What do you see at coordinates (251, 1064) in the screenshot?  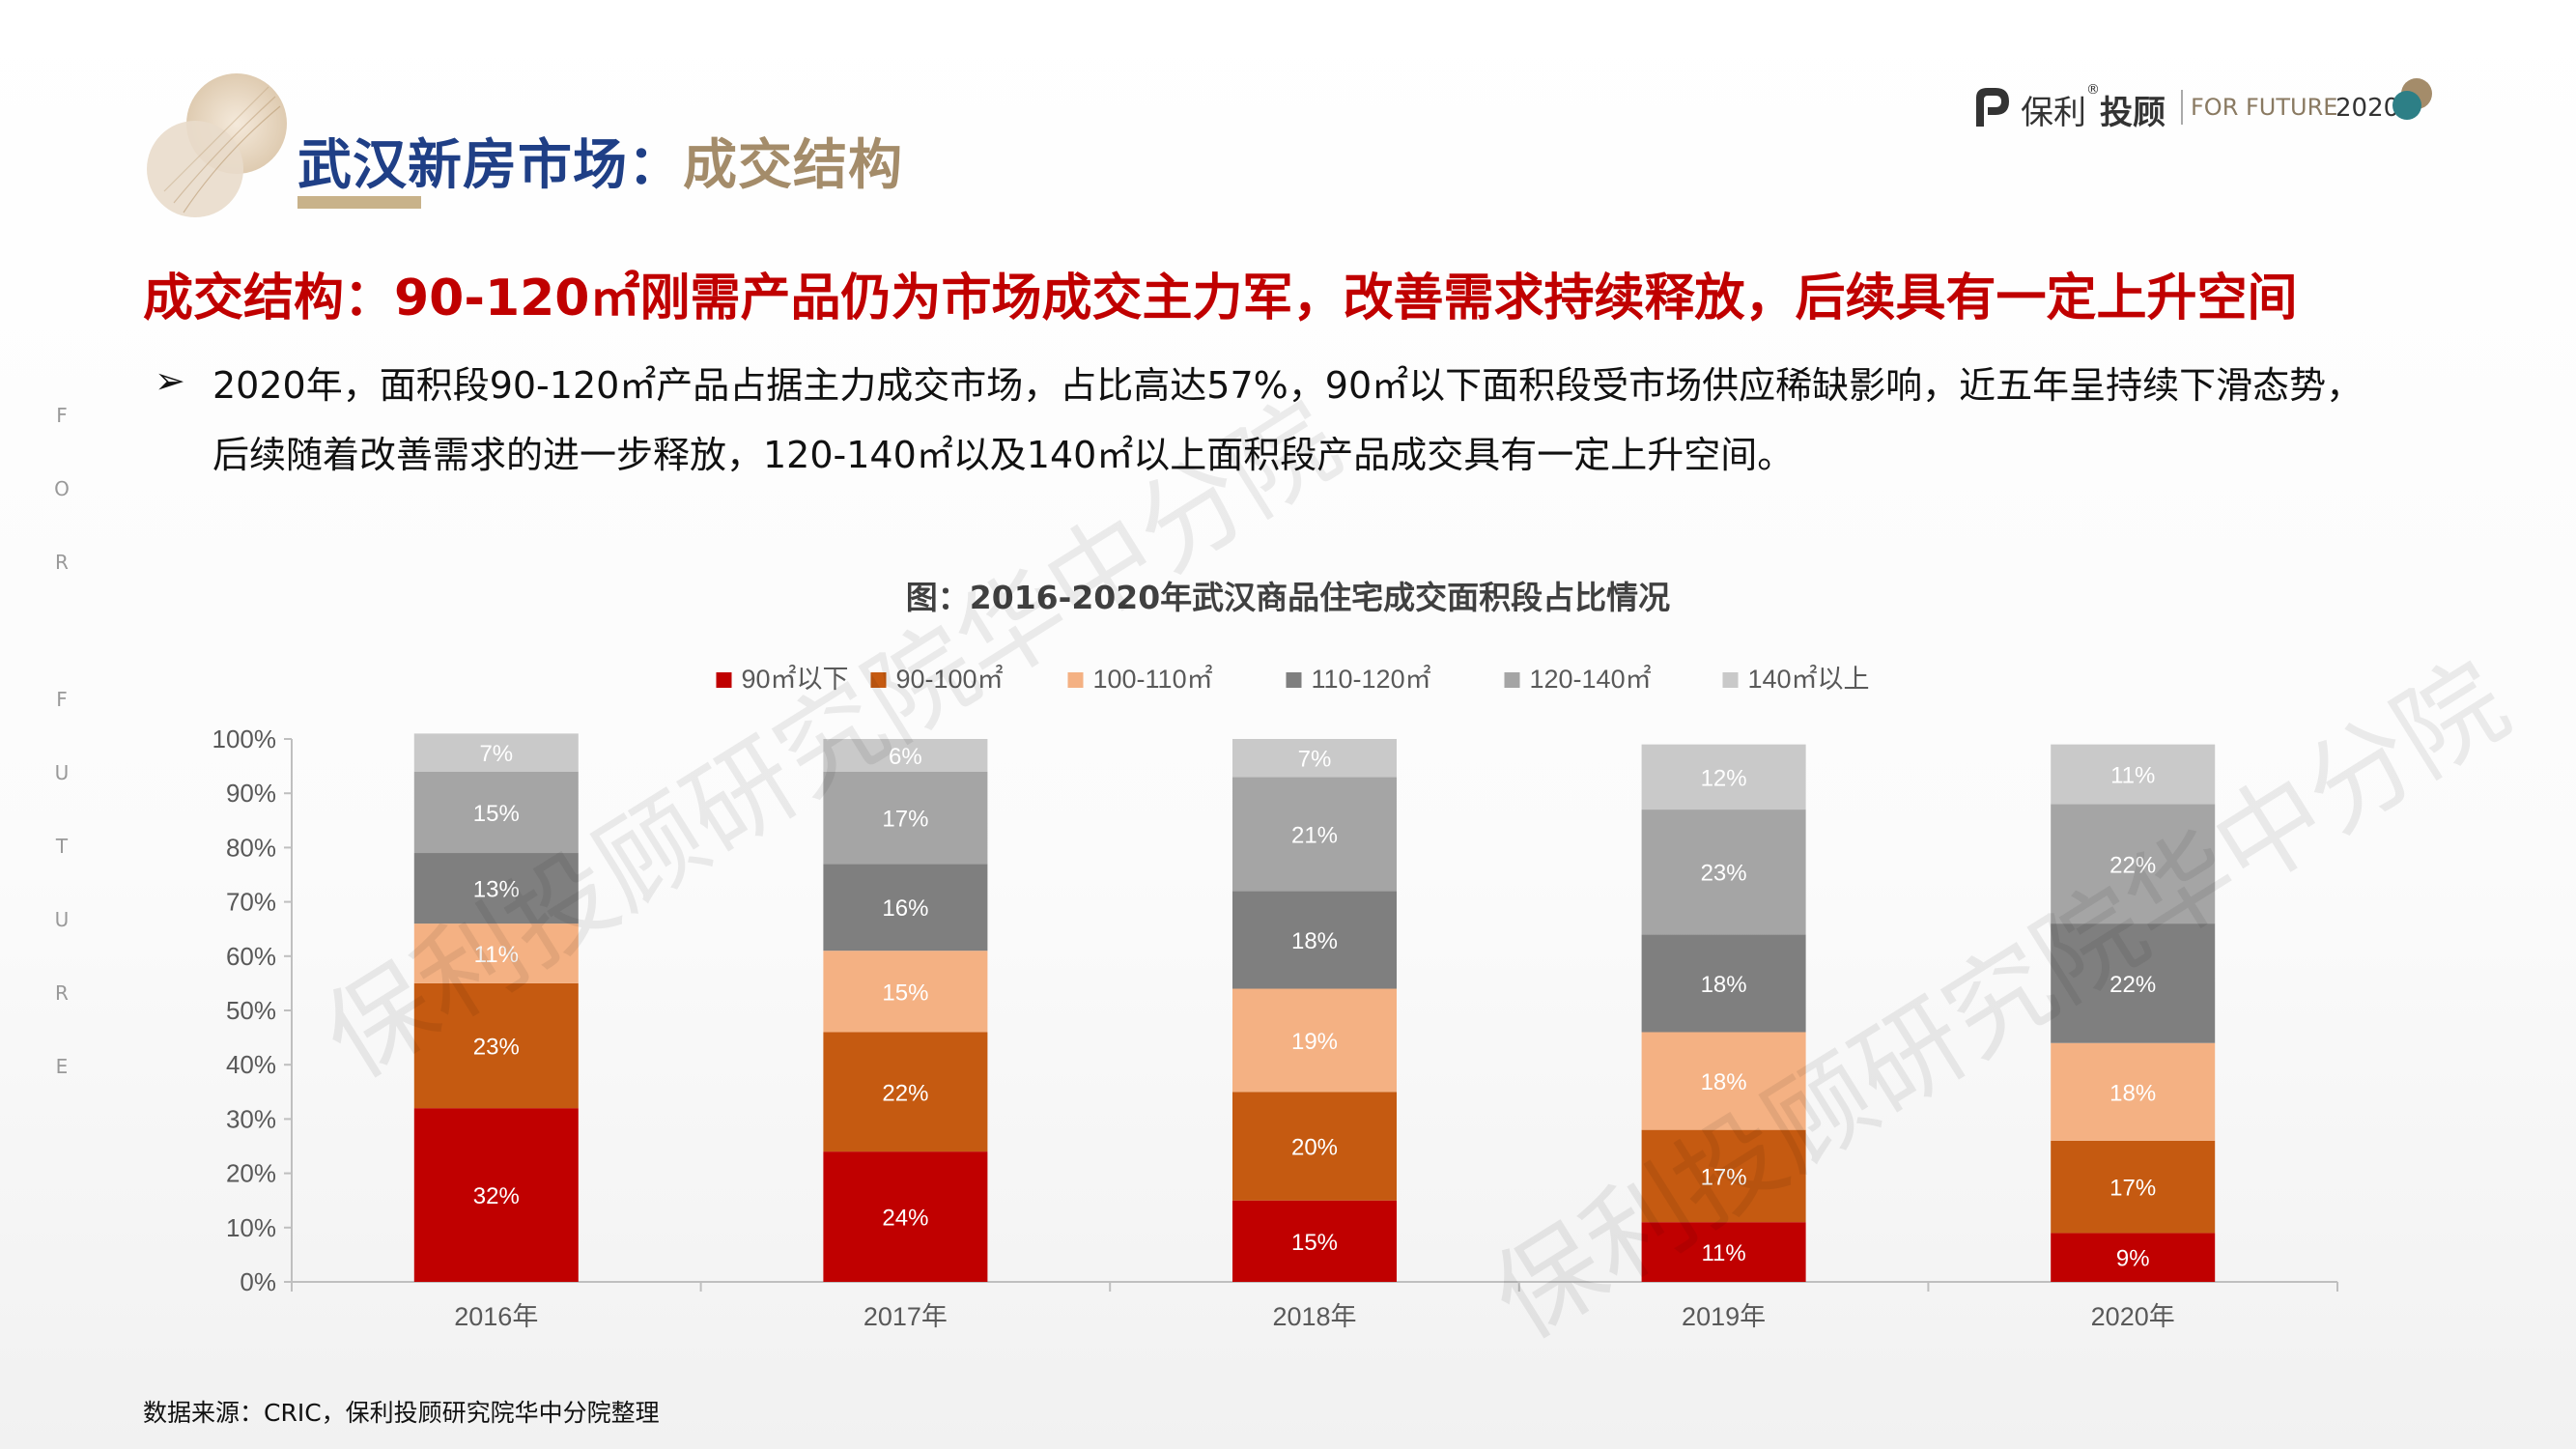 I see `y-tick-label: 40%` at bounding box center [251, 1064].